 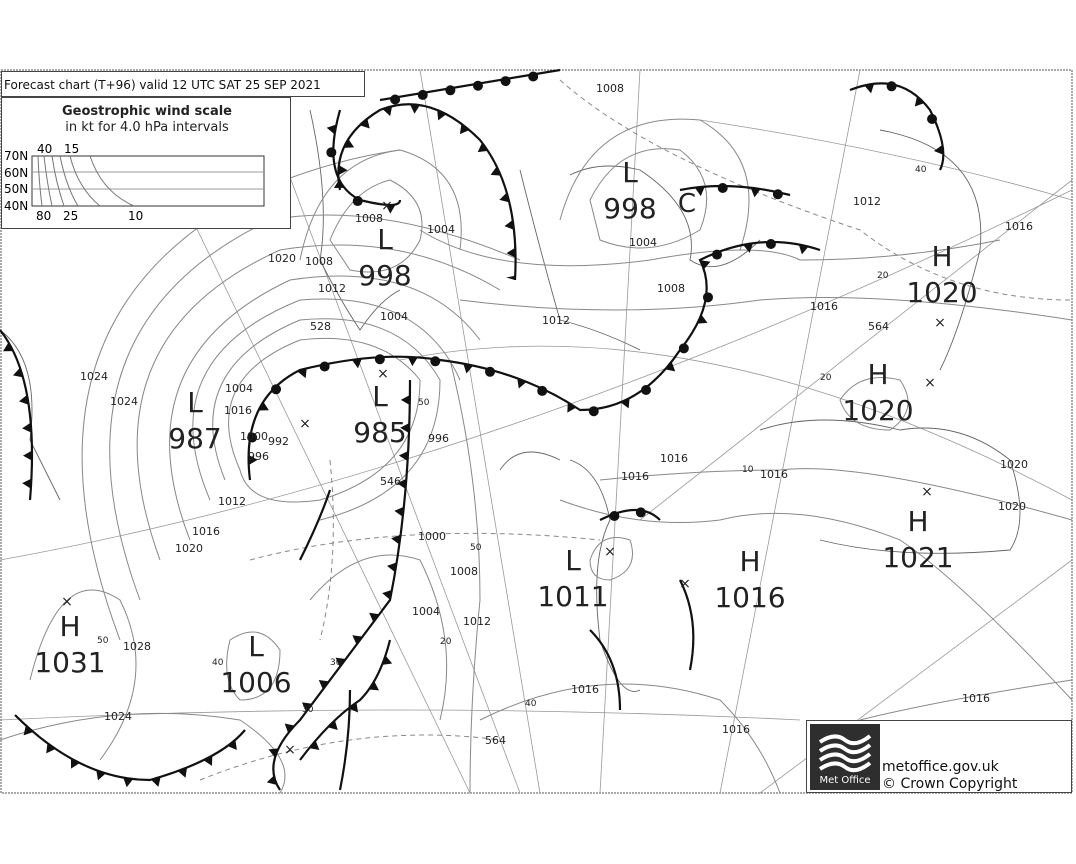 What do you see at coordinates (44, 149) in the screenshot?
I see `top-tick-40: 40` at bounding box center [44, 149].